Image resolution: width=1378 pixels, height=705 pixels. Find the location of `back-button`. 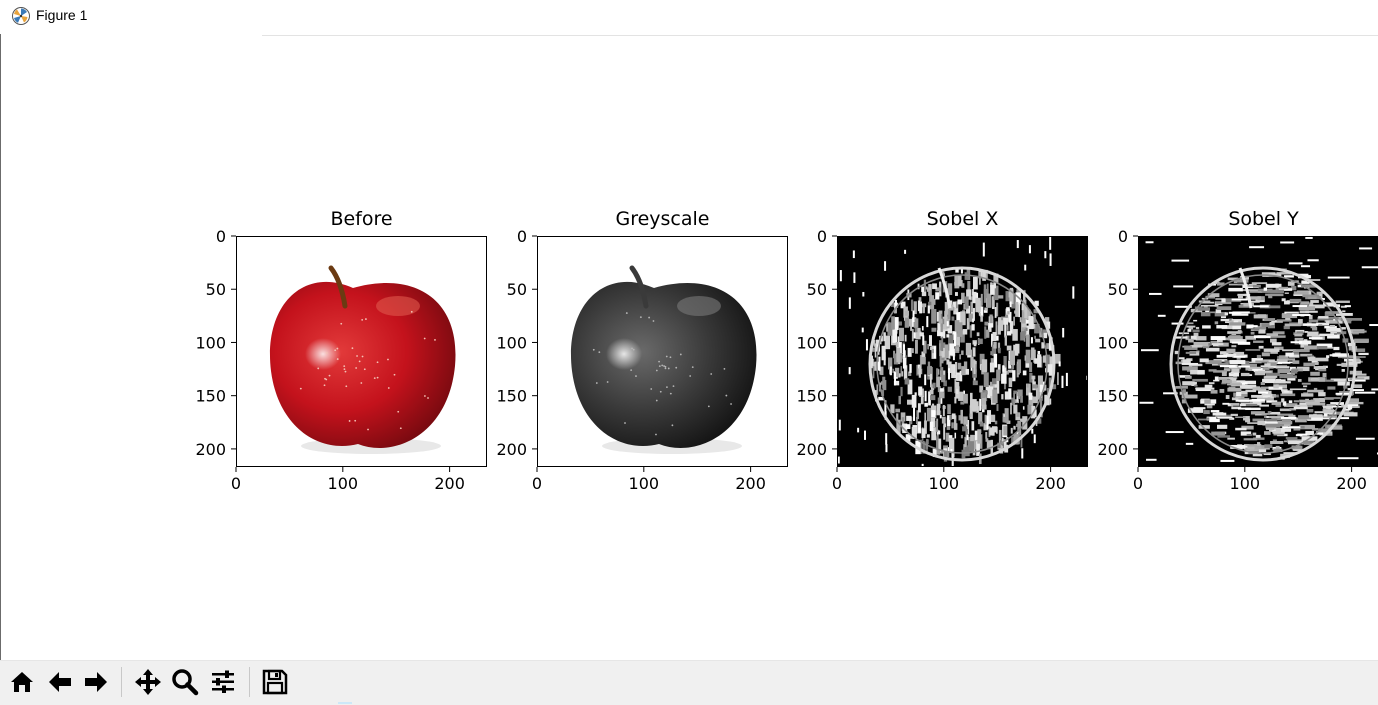

back-button is located at coordinates (60, 682).